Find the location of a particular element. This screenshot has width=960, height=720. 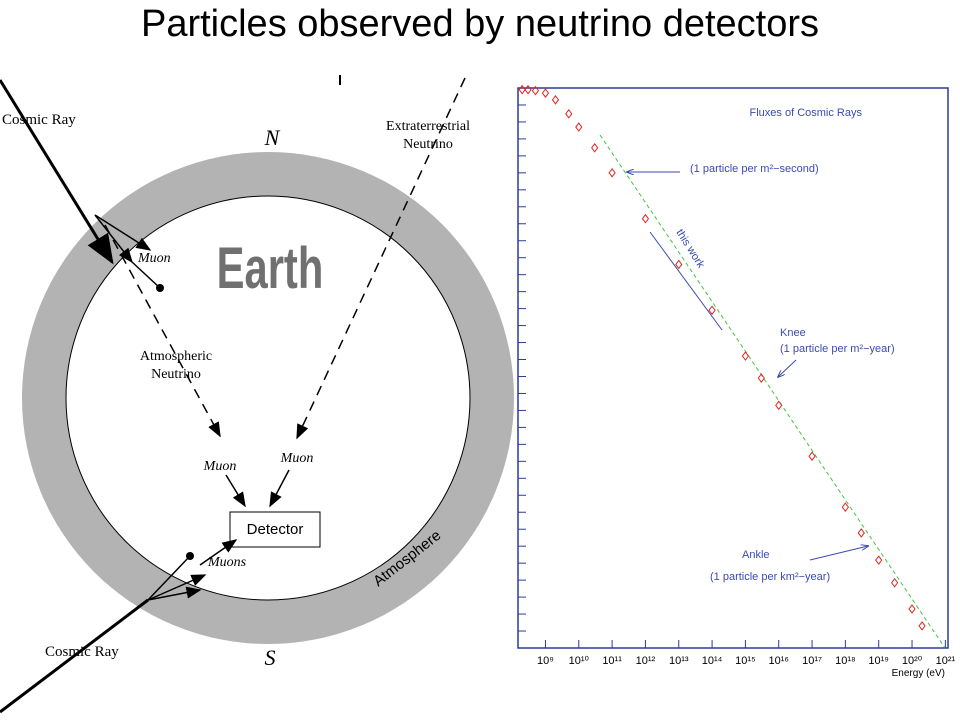

chart-title: Fluxes of Cosmic Rays is located at coordinates (806, 113).